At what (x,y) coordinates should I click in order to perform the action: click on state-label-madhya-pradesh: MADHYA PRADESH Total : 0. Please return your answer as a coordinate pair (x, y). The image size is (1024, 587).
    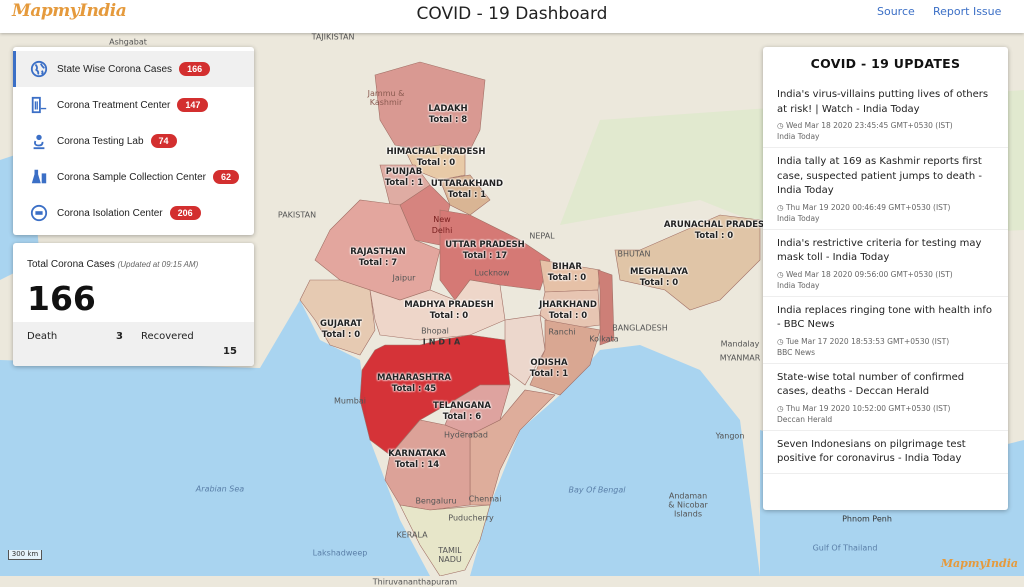
    Looking at the image, I should click on (449, 311).